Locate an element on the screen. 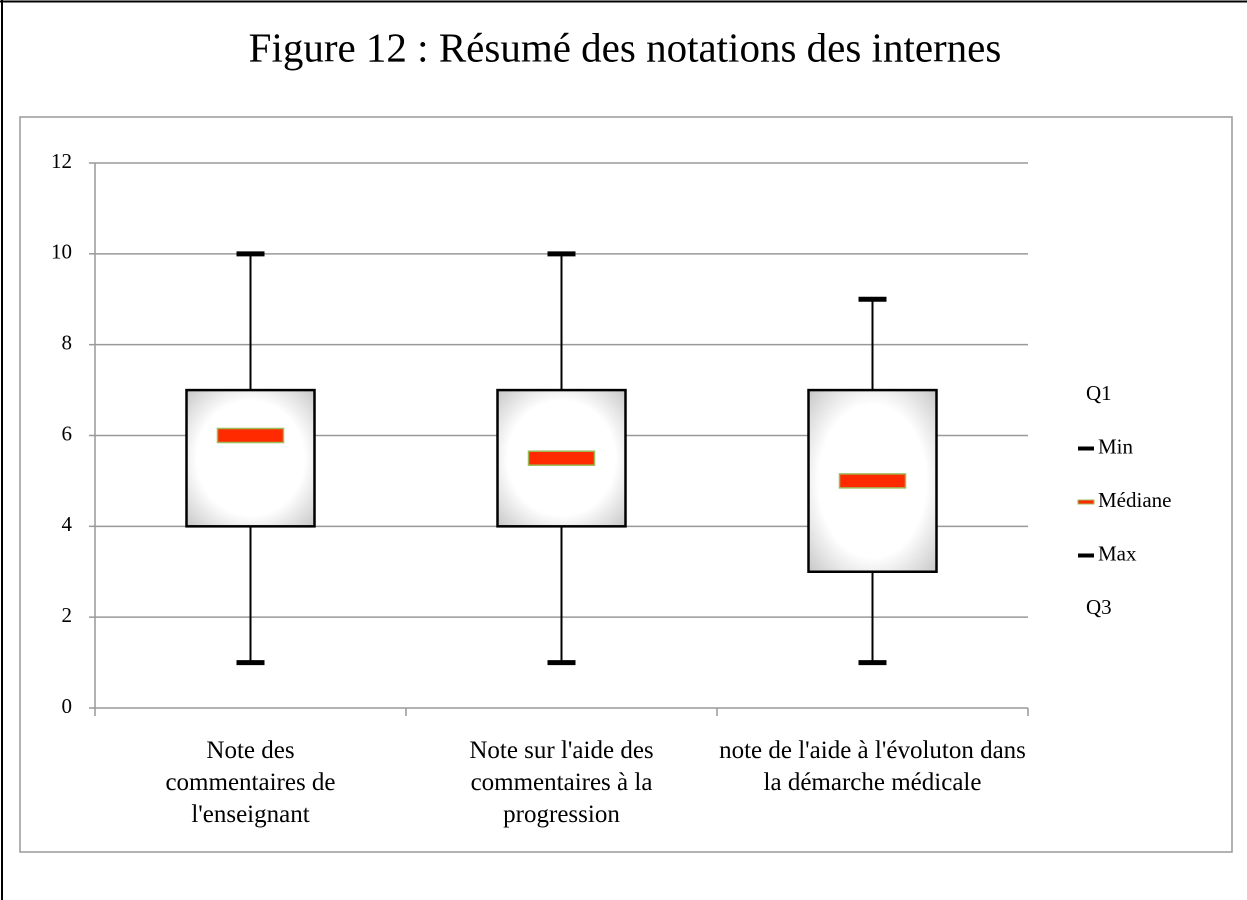  y-tick-label: 10 is located at coordinates (61, 252).